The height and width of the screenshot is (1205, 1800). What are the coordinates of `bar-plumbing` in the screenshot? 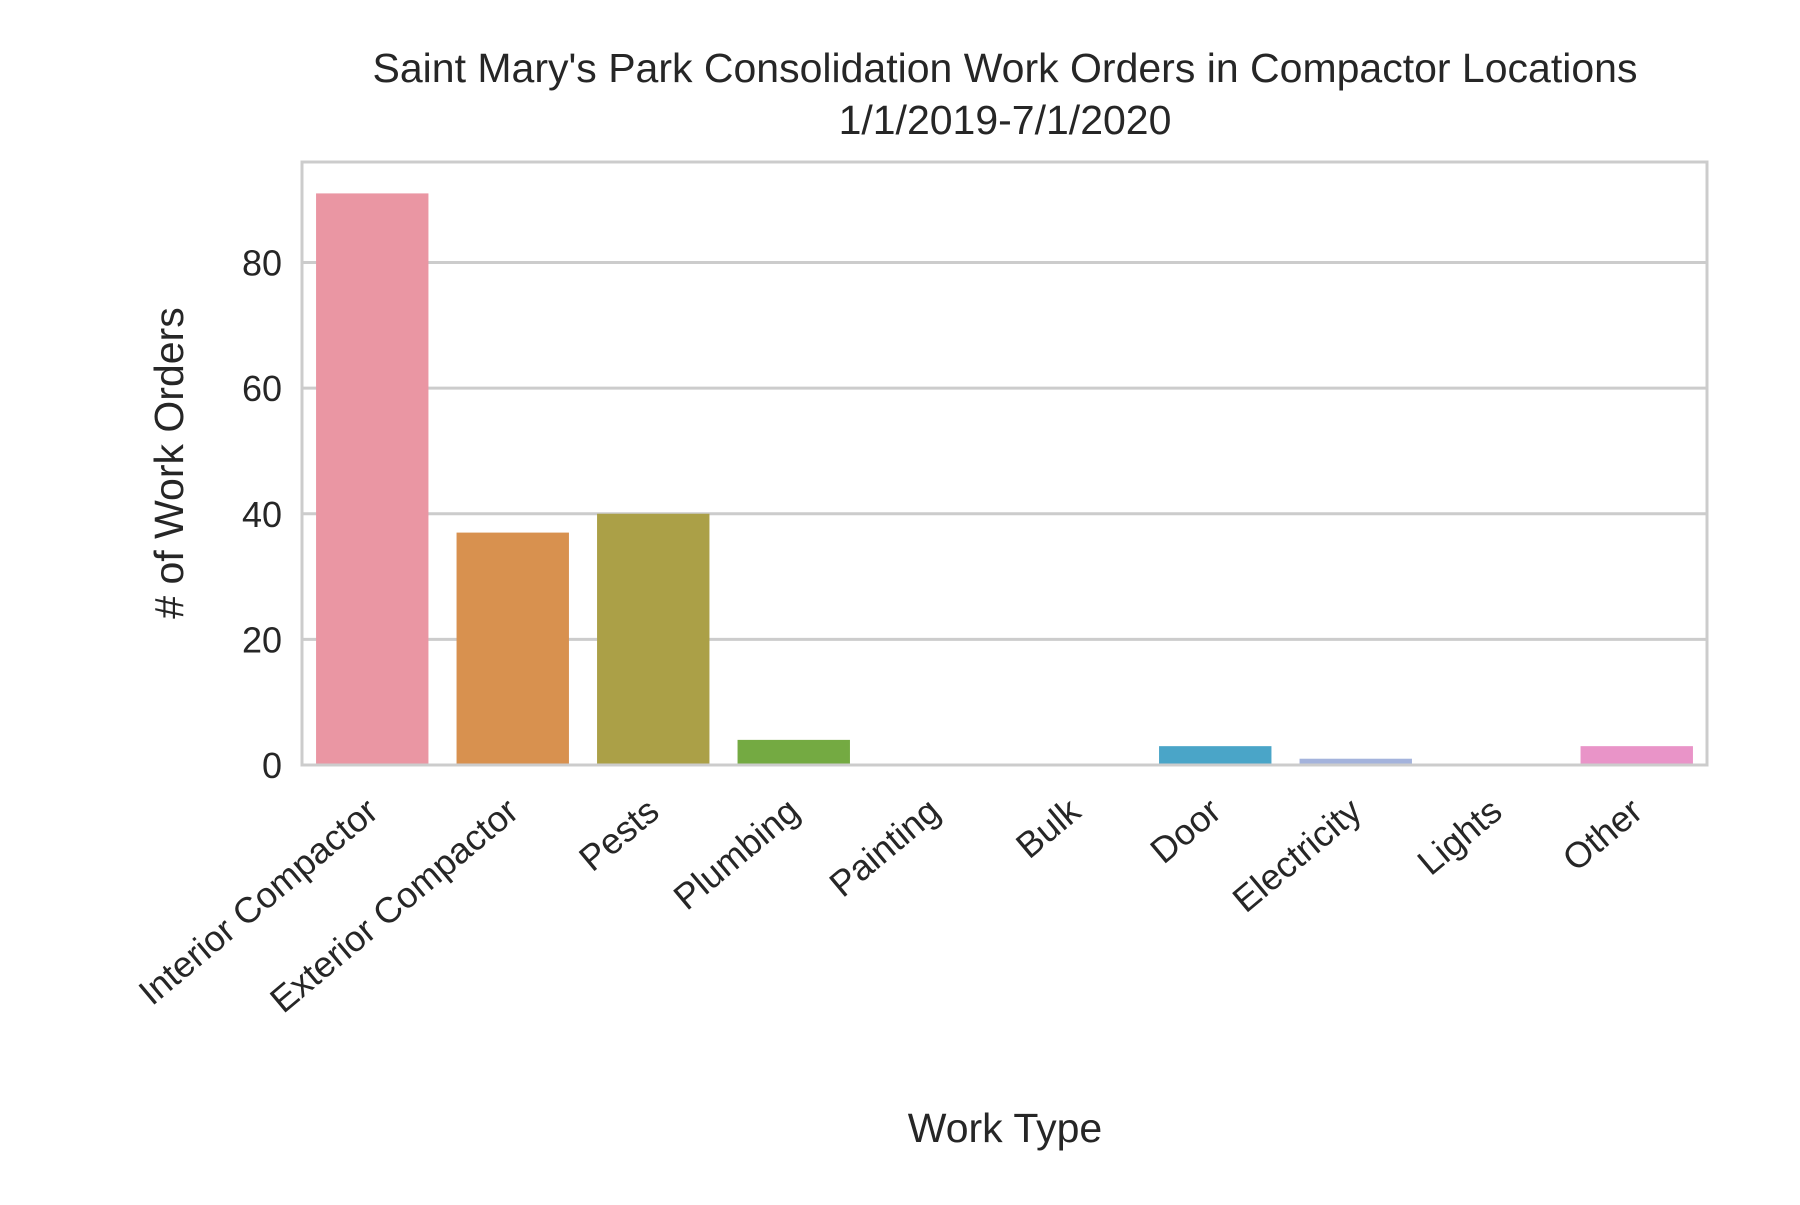 It's located at (793, 752).